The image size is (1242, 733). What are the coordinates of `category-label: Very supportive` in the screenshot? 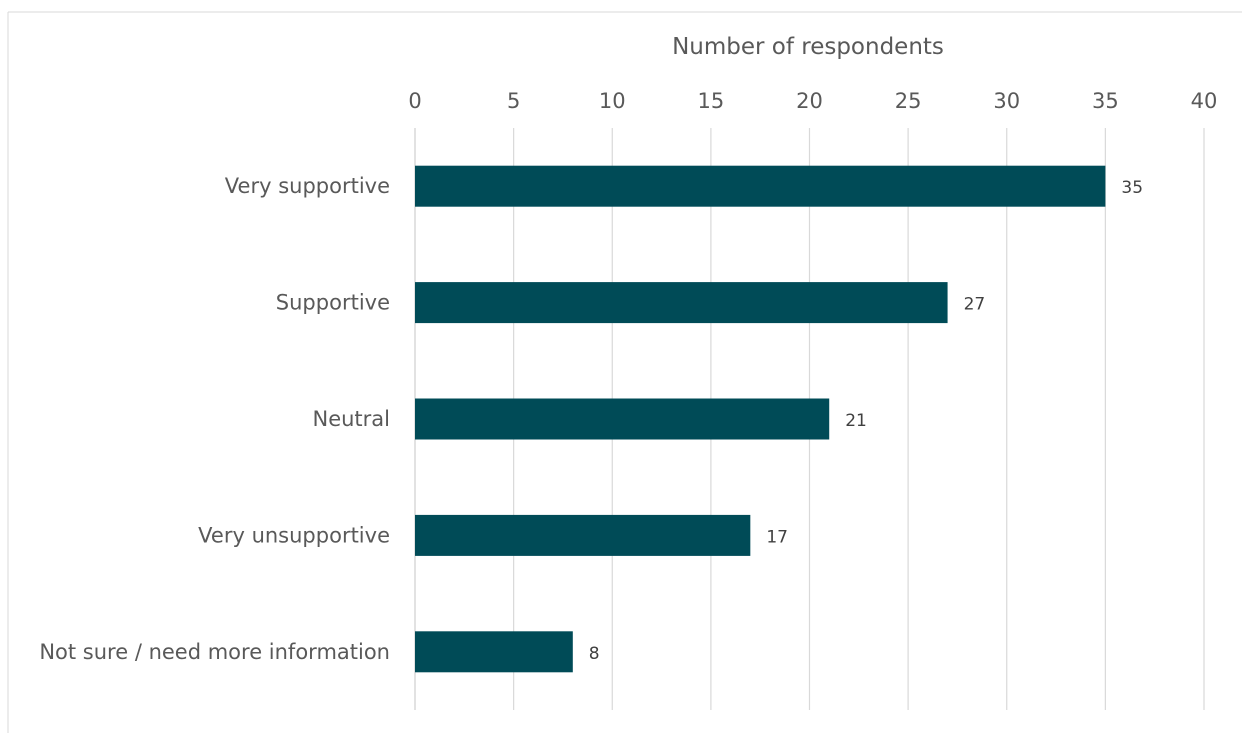 It's located at (307, 186).